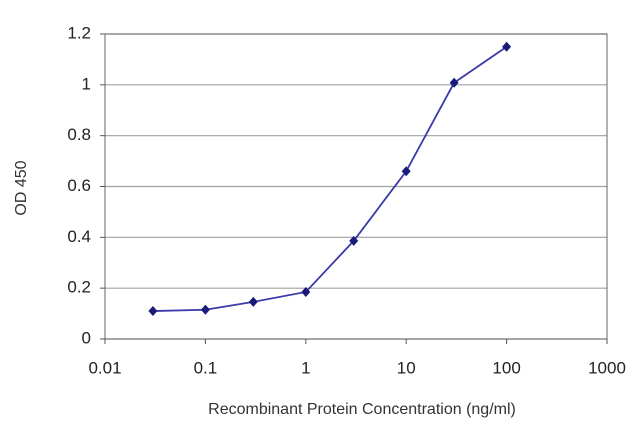  I want to click on y-tick-label: 0.8, so click(79, 134).